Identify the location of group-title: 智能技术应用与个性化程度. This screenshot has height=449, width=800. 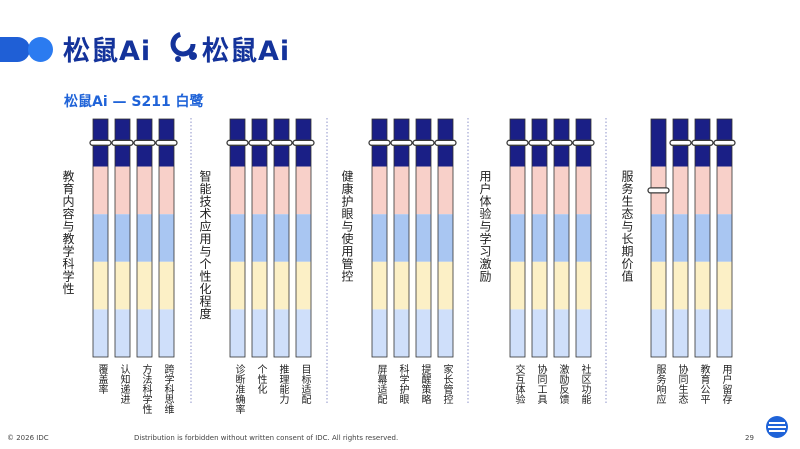
(205, 244).